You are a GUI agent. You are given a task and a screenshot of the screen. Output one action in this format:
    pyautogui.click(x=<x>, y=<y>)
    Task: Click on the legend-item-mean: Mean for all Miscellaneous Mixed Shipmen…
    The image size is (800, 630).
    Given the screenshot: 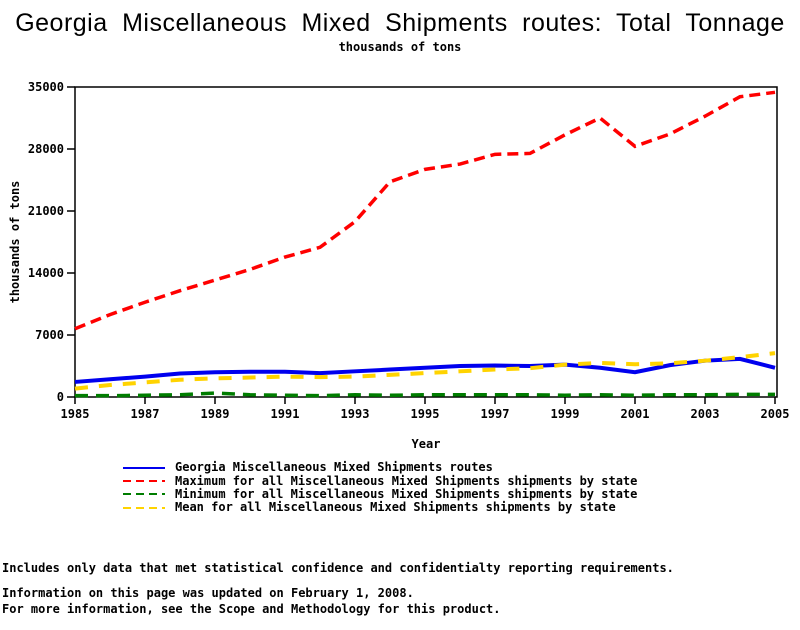 What is the action you would take?
    pyautogui.click(x=379, y=507)
    